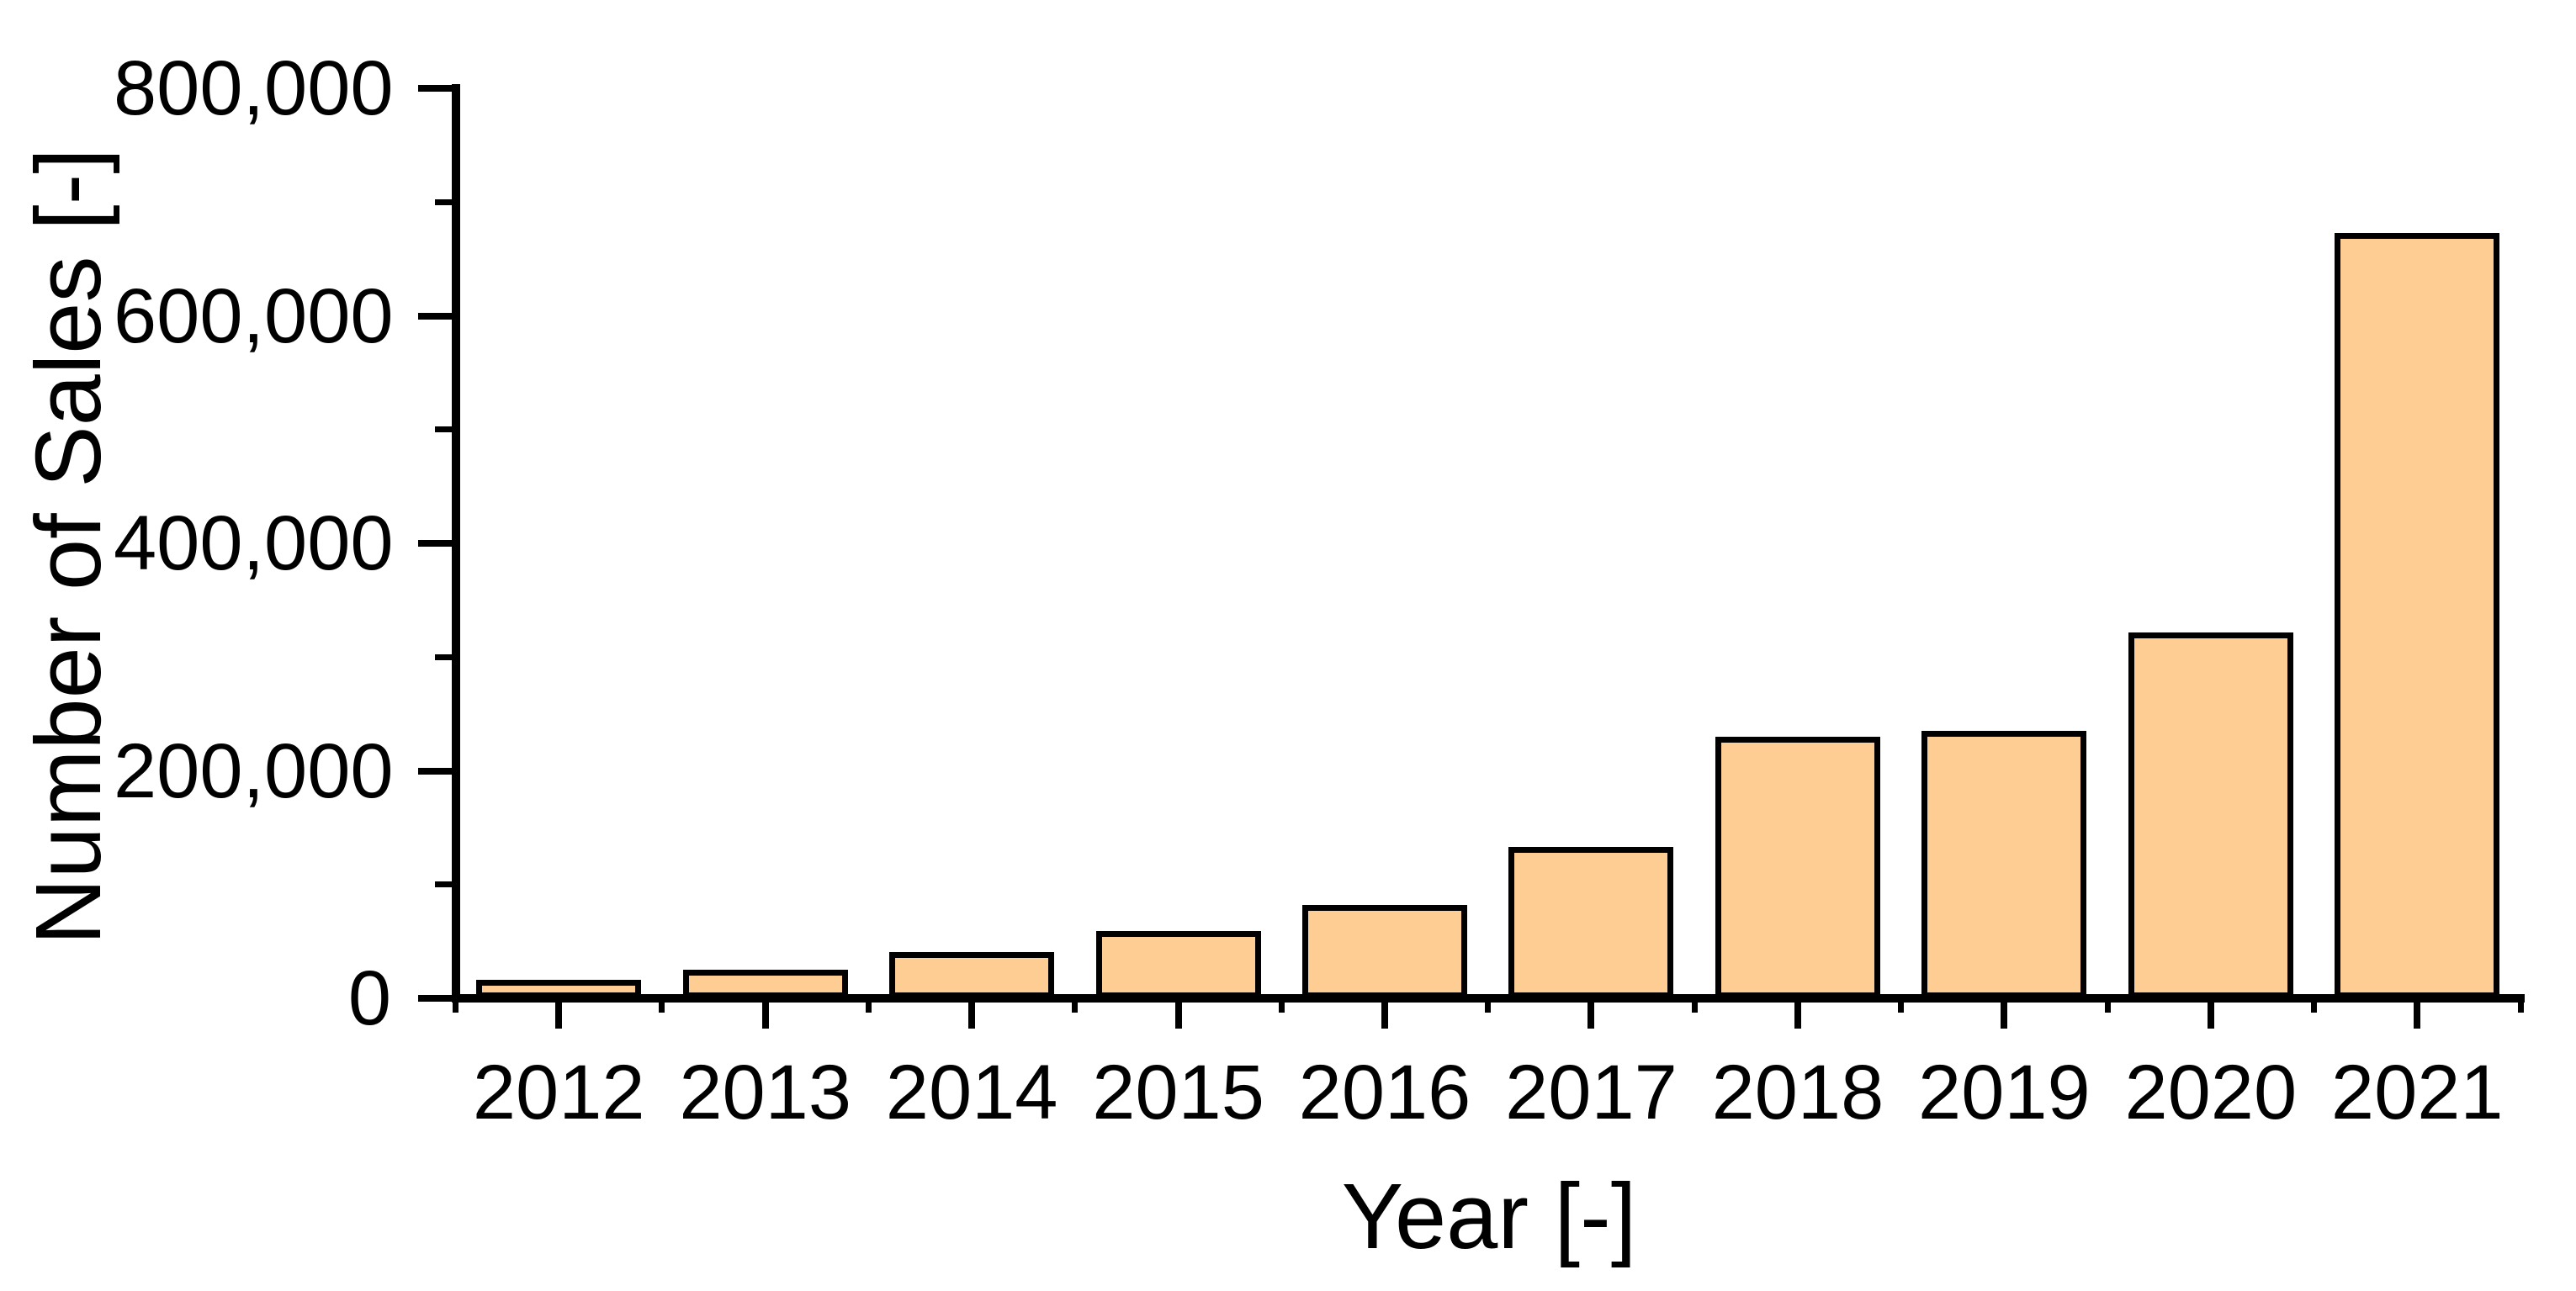 Image resolution: width=2576 pixels, height=1291 pixels. Describe the element at coordinates (1489, 1216) in the screenshot. I see `x-axis-title: Year [-]` at that location.